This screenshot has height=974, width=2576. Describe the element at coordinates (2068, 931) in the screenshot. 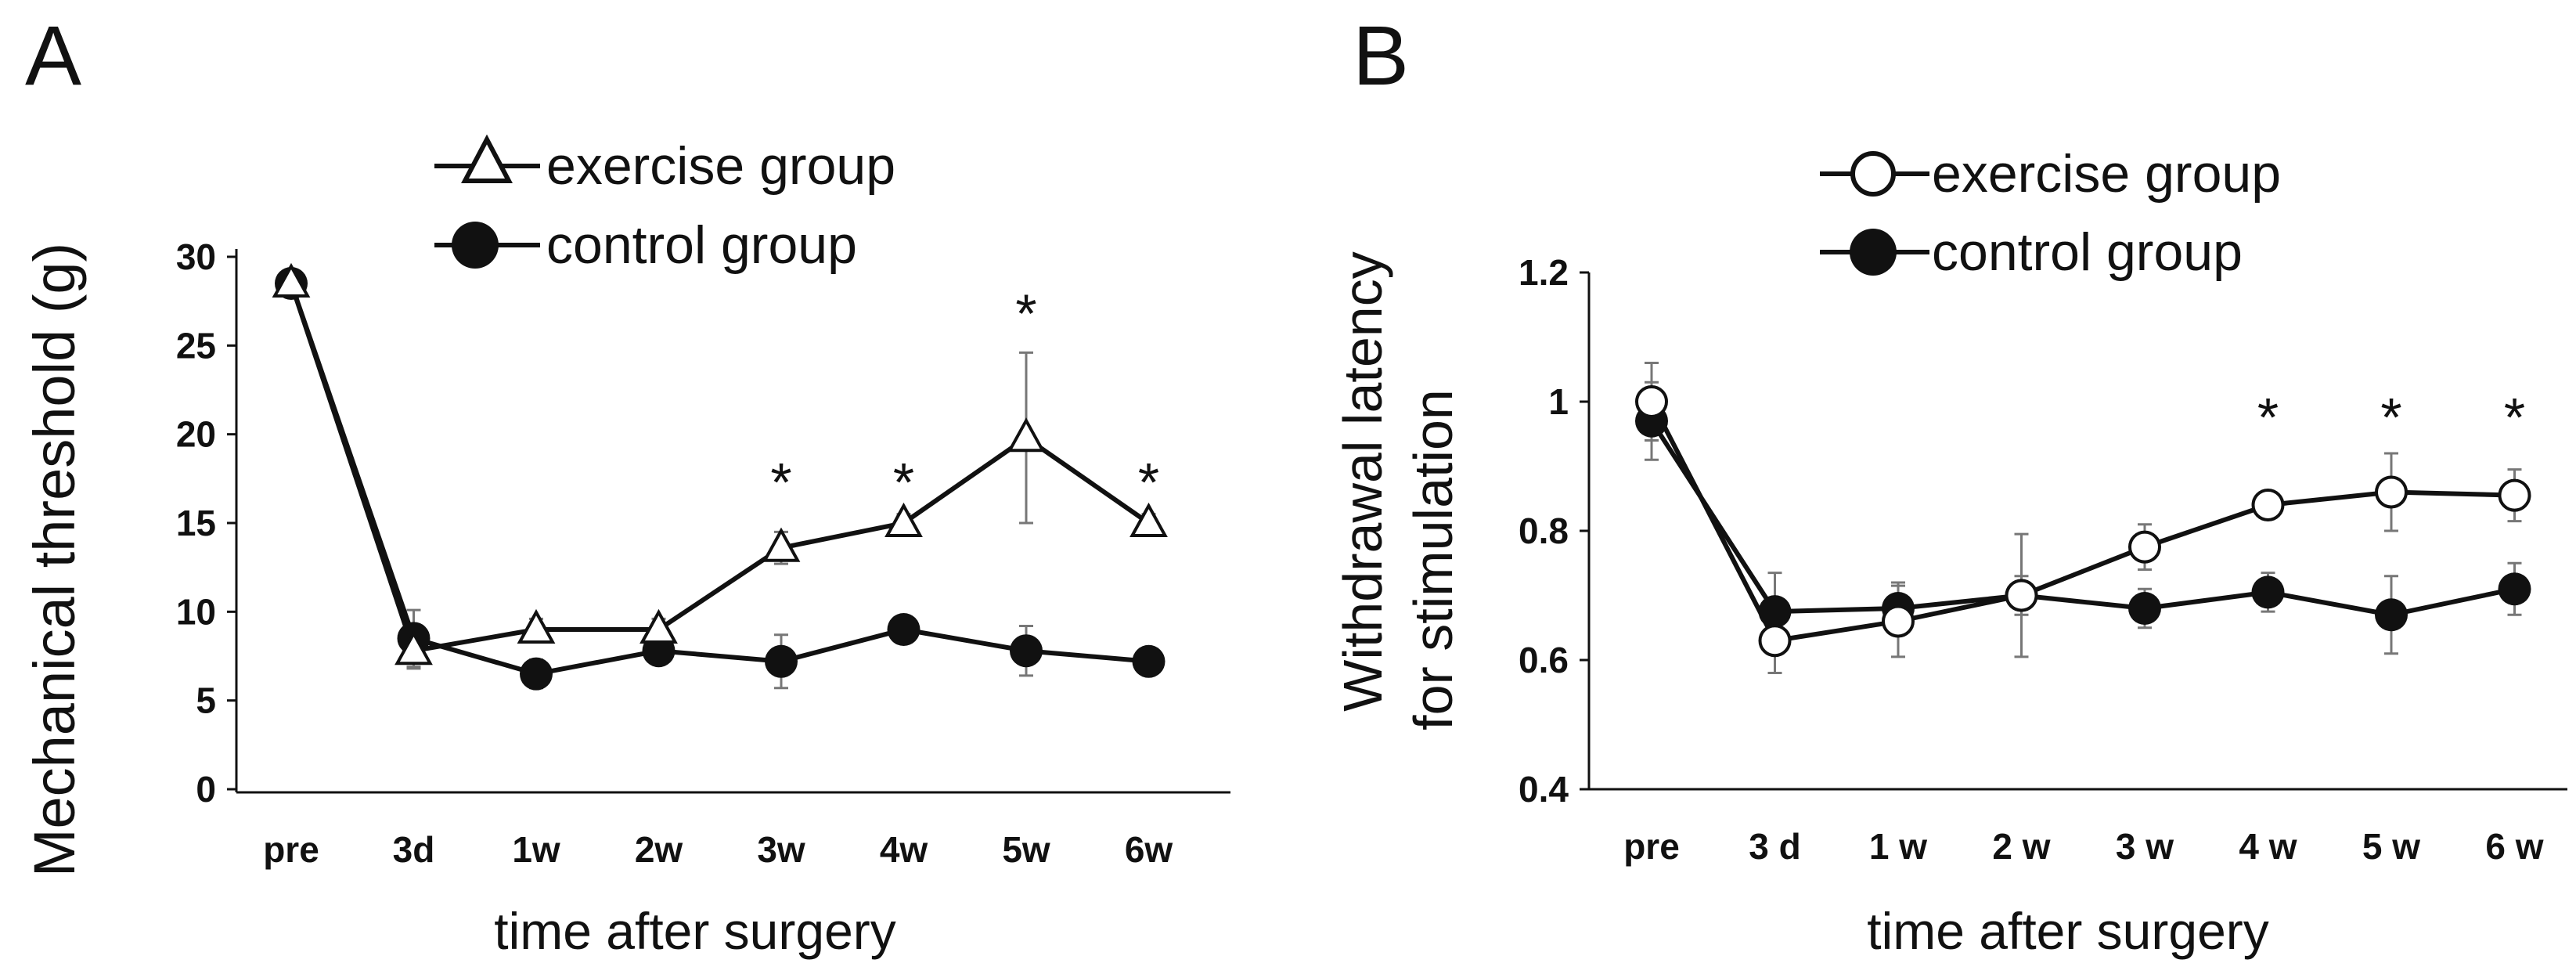

I see `panel-b-x-axis-label: time after surgery` at that location.